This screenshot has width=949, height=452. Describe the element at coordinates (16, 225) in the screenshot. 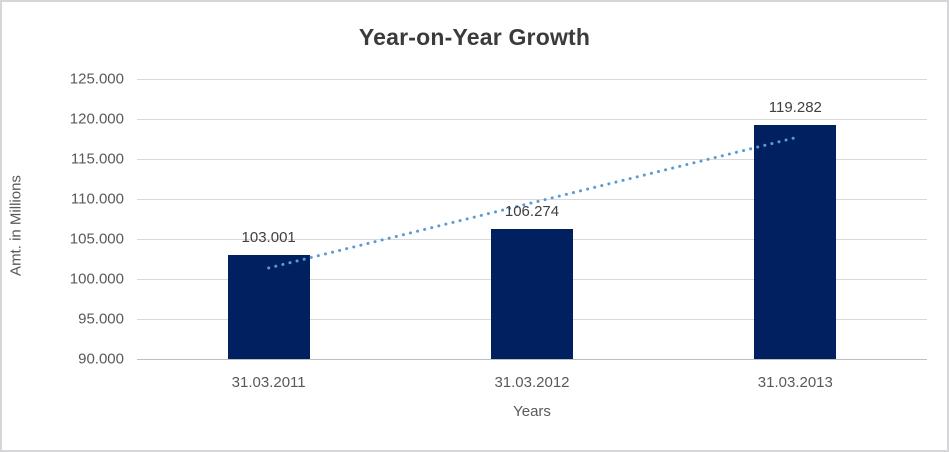

I see `y-axis-title: Amt. in Millions` at that location.